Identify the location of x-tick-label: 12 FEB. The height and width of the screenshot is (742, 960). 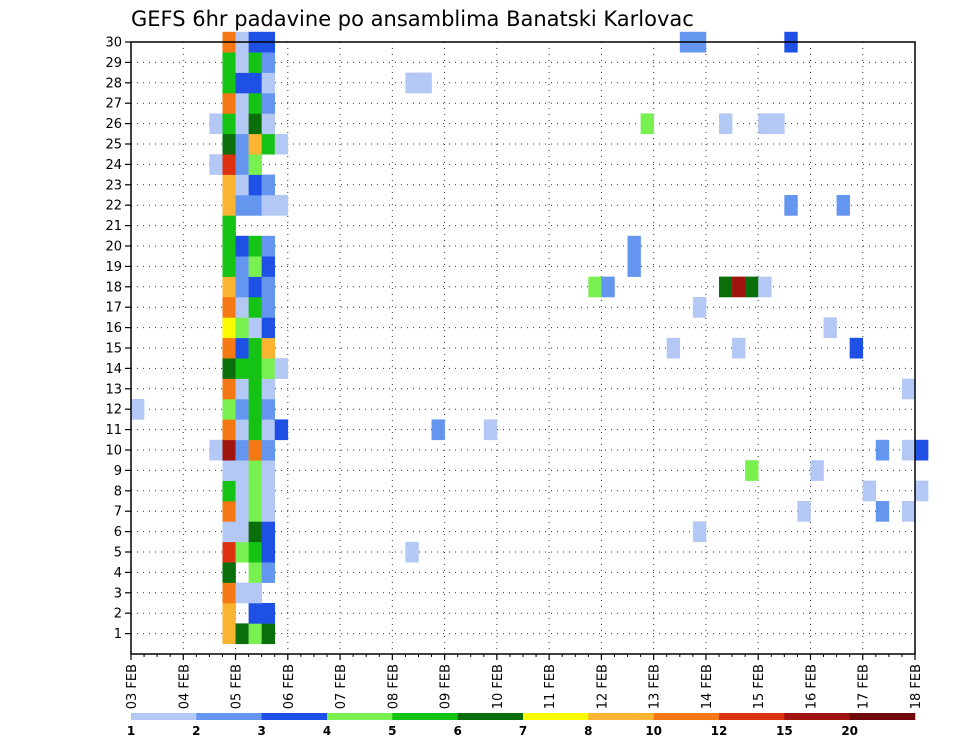
(602, 686).